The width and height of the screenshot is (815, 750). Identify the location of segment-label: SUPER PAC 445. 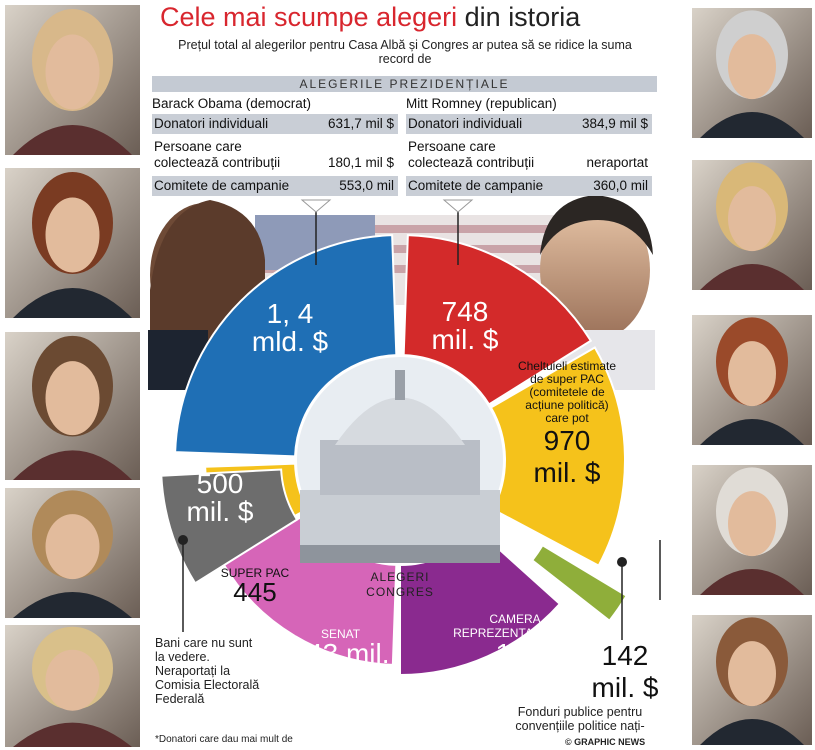
(255, 586).